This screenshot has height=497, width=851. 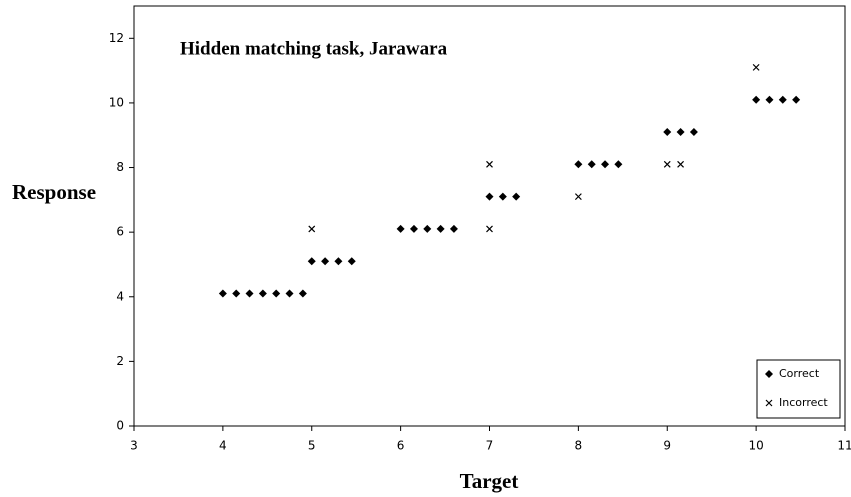 I want to click on x-tick-label: 7, so click(x=490, y=446).